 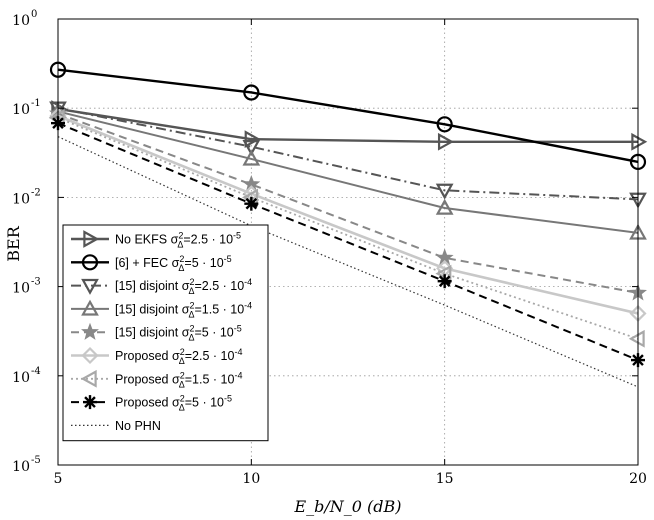 I want to click on legend-label: Proposed σ2 Δ=2.5 · 10-4, so click(x=178, y=356).